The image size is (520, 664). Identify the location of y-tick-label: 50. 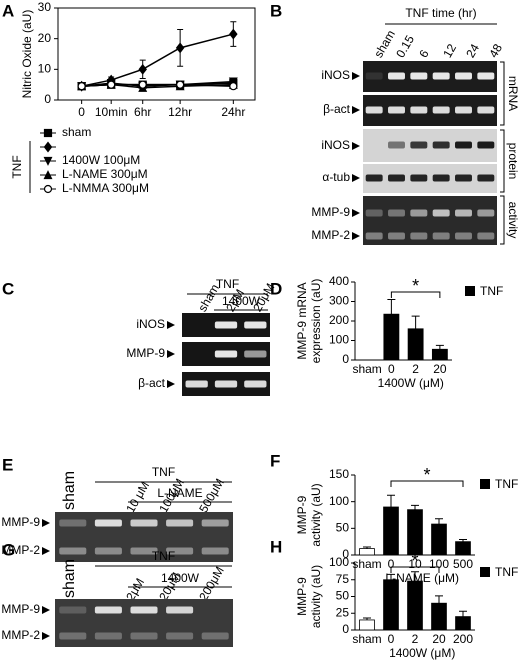
(343, 528).